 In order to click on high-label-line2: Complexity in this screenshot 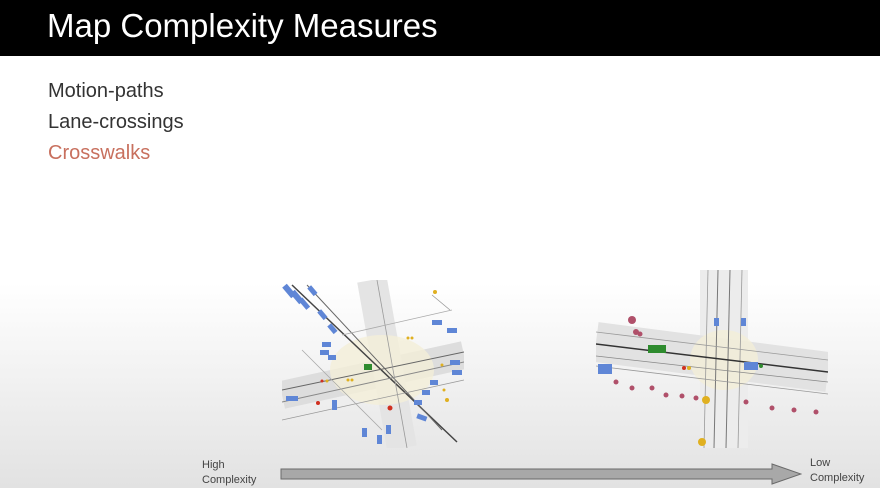, I will do `click(229, 480)`.